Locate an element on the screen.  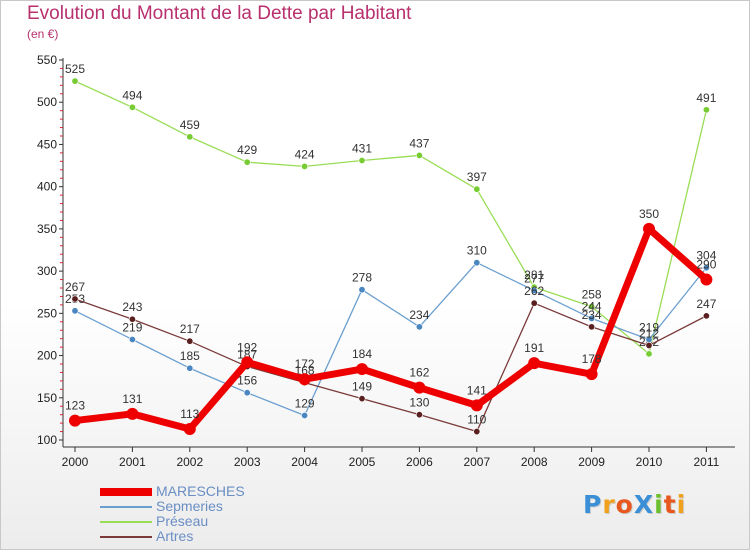
data-label-artres: 243 is located at coordinates (132, 307).